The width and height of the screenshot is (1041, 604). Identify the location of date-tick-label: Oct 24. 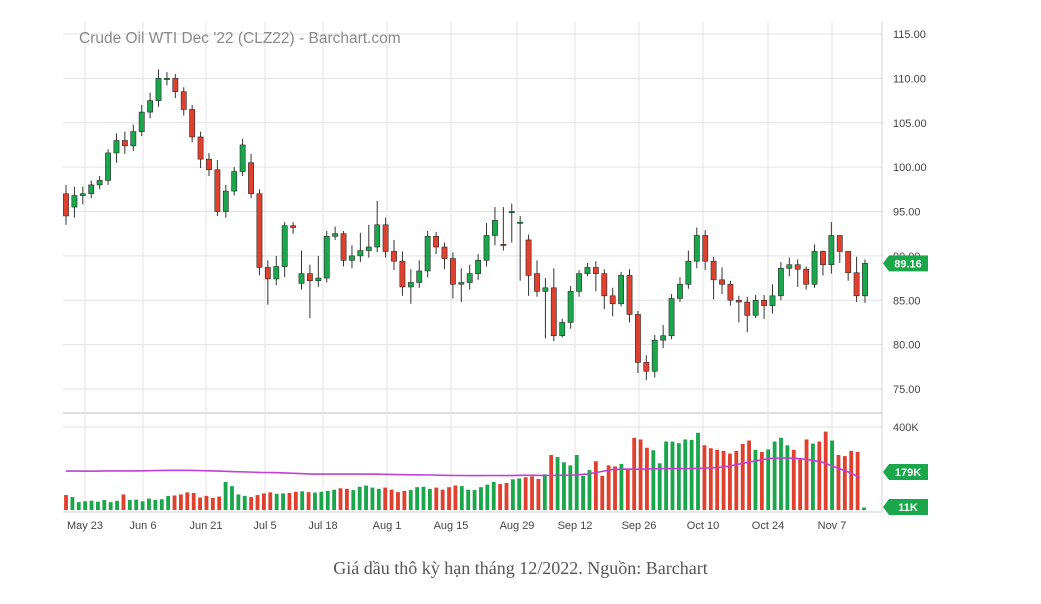
(768, 526).